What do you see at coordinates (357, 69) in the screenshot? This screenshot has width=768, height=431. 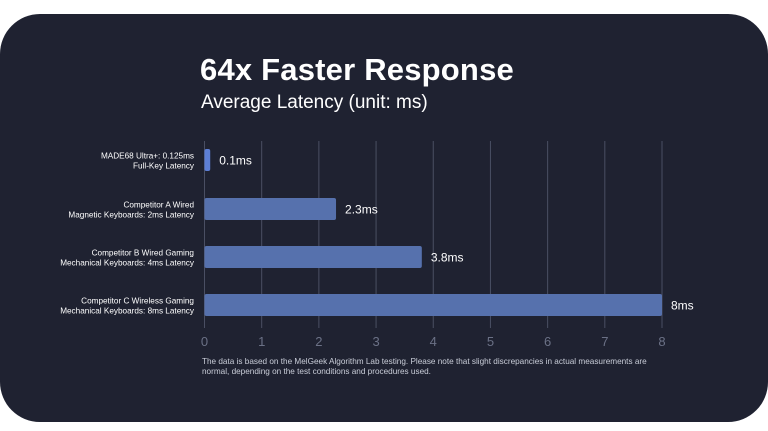 I see `chart-title: 64x Faster Response` at bounding box center [357, 69].